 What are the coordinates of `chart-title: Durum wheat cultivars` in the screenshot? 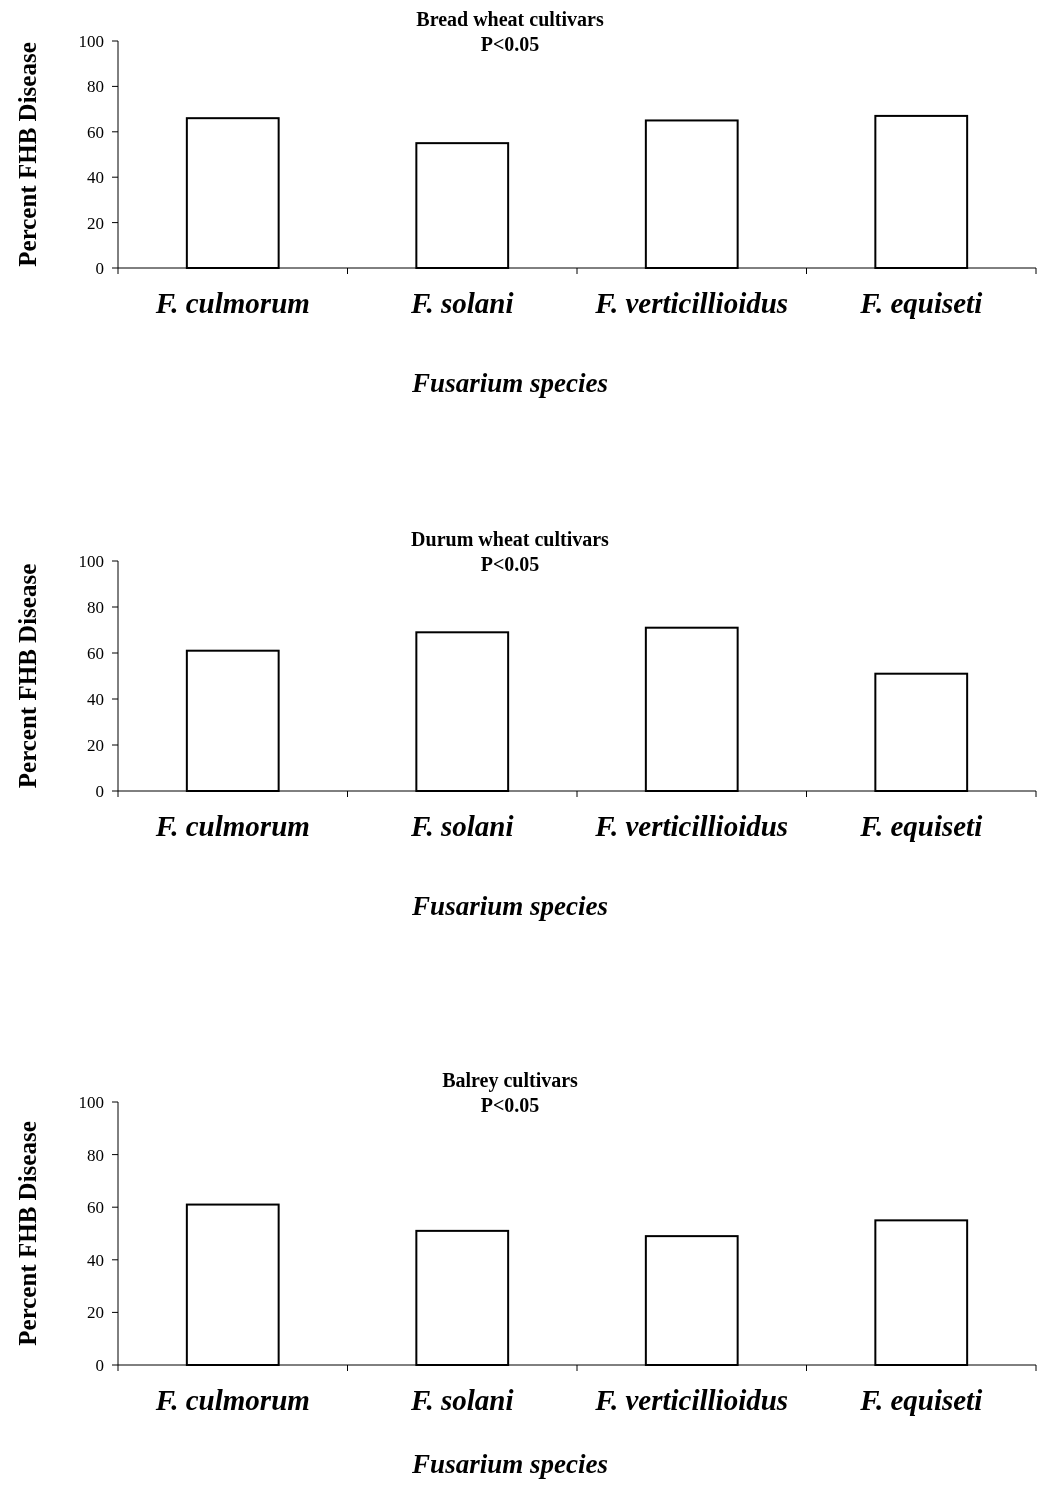 It's located at (510, 539).